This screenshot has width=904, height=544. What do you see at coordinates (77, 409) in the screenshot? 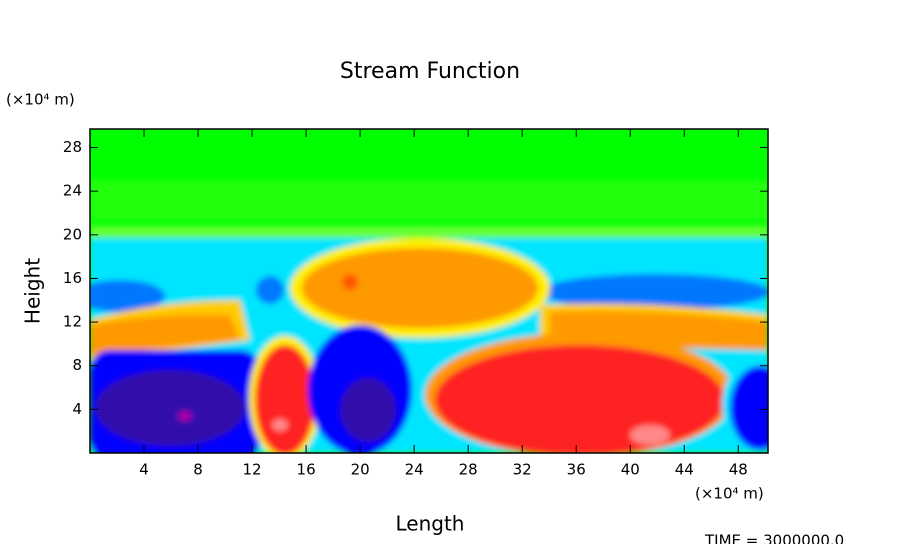
I see `y-tick-label: 4` at bounding box center [77, 409].